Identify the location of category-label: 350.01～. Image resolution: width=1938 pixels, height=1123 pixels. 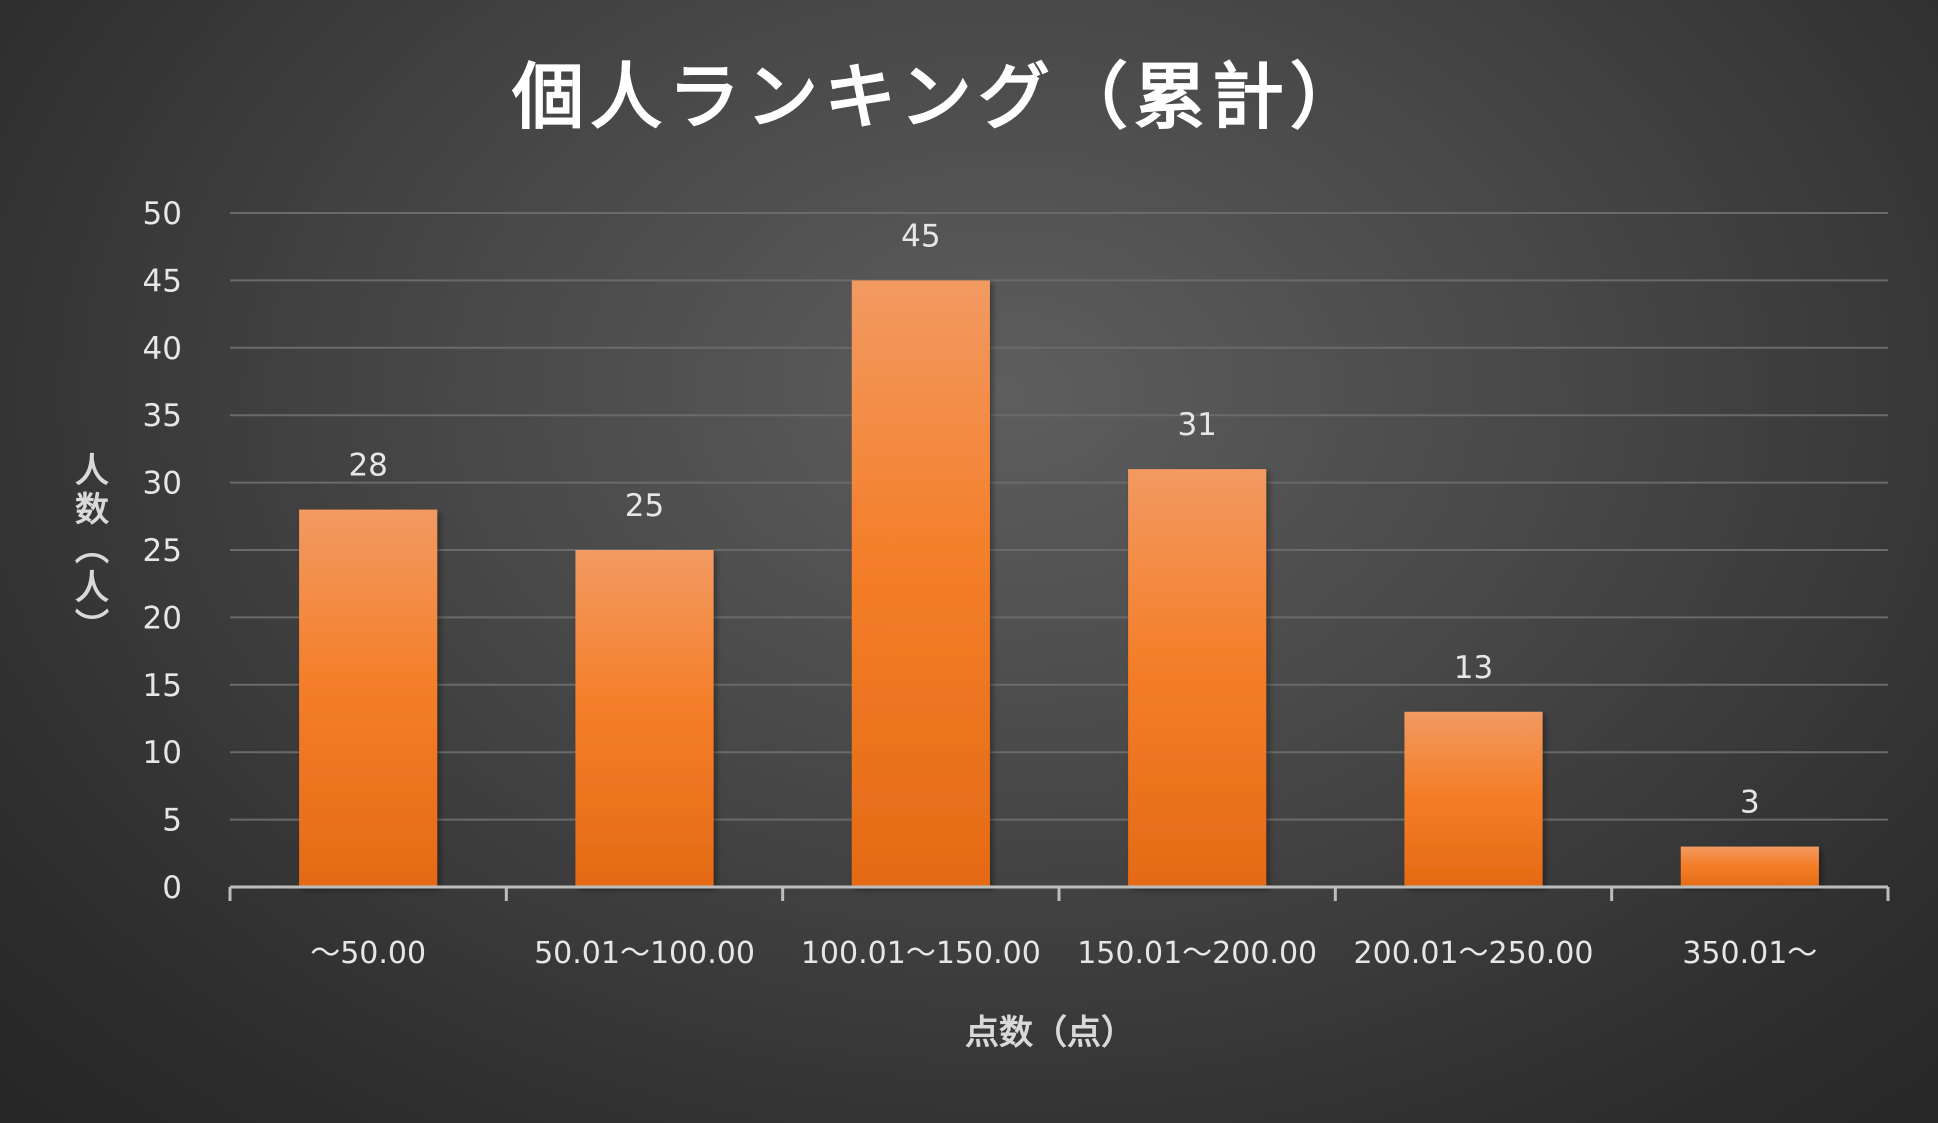
(1749, 953).